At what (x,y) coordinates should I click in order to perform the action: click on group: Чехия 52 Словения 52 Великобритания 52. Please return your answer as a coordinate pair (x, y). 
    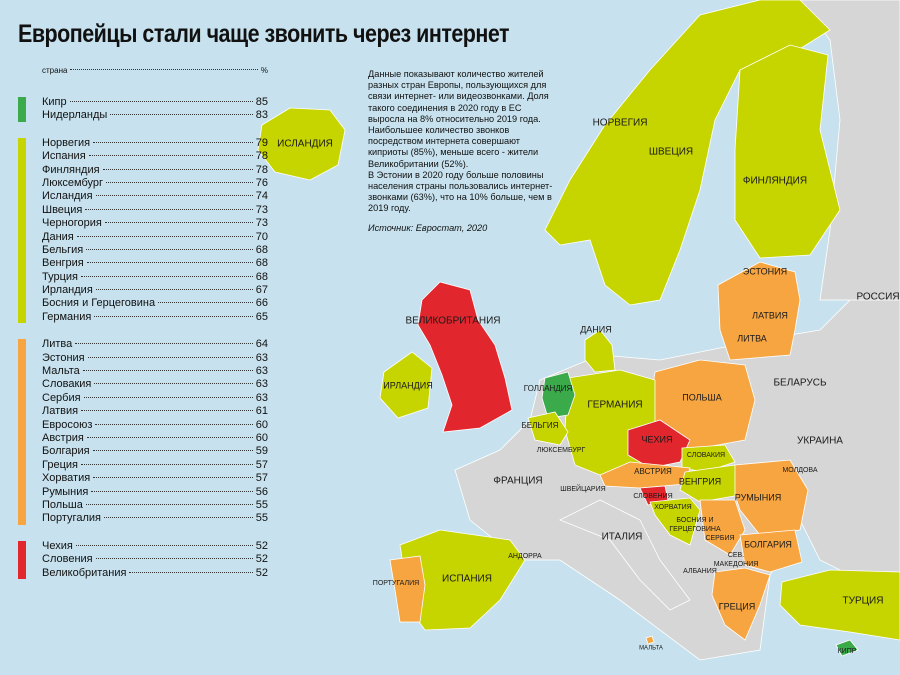
    Looking at the image, I should click on (143, 560).